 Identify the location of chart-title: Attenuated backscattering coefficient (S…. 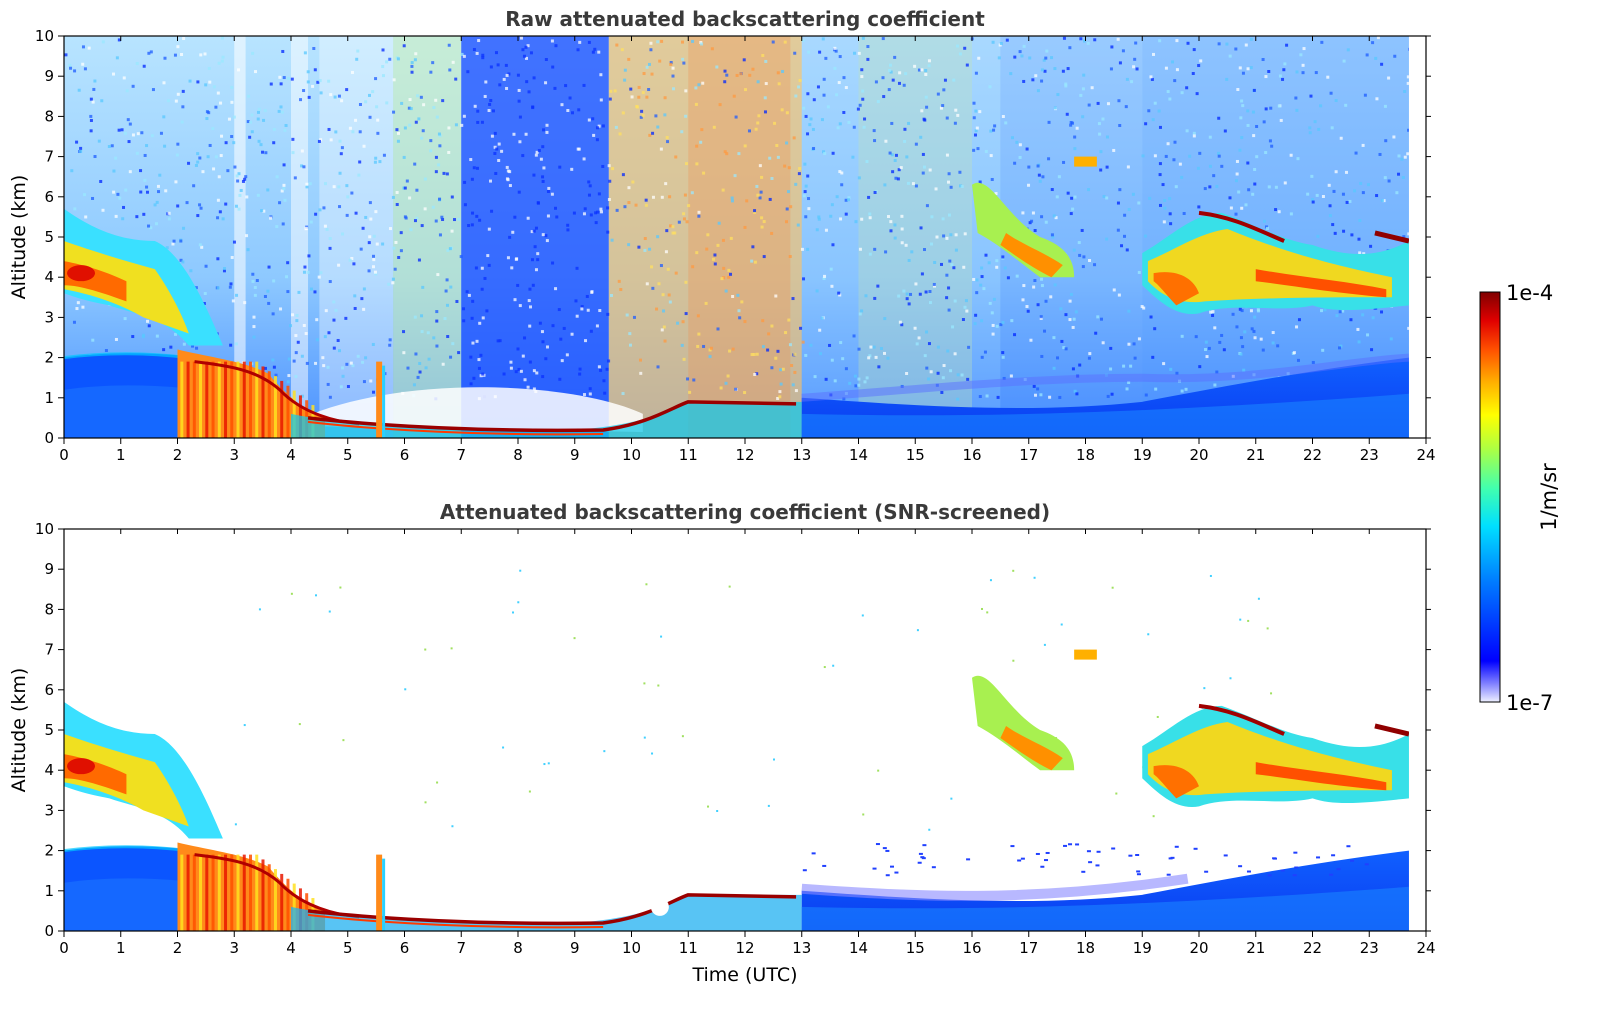
(745, 512).